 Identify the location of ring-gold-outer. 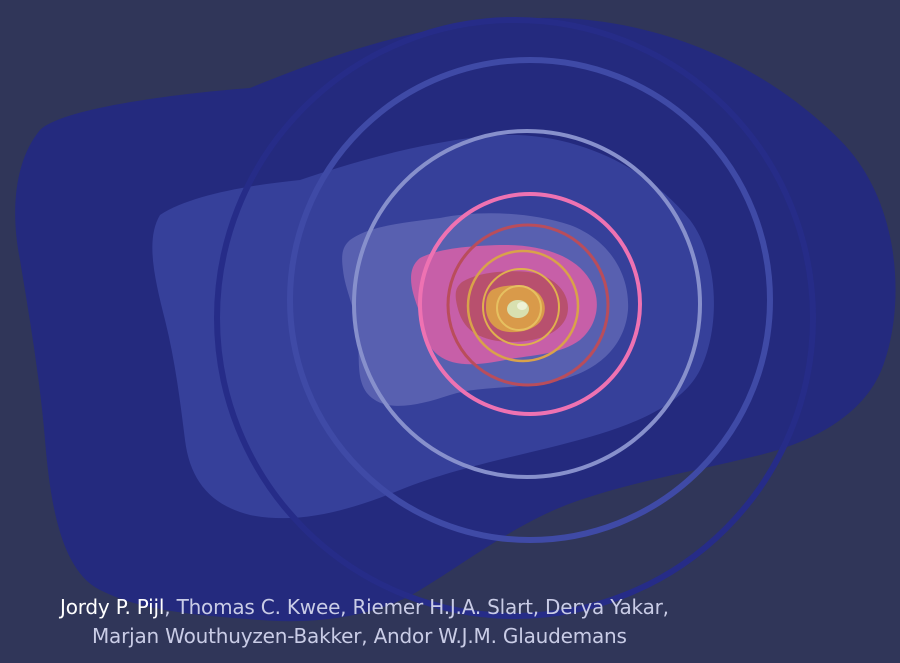
(523, 306).